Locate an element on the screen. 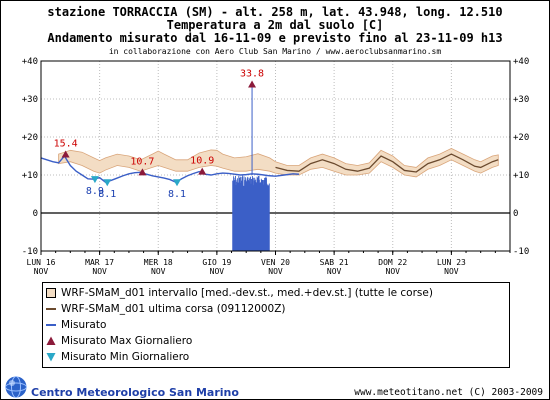  legend-label-last-run: WRF-SMaM_d01 ultima corsa (09112000Z) is located at coordinates (173, 309).